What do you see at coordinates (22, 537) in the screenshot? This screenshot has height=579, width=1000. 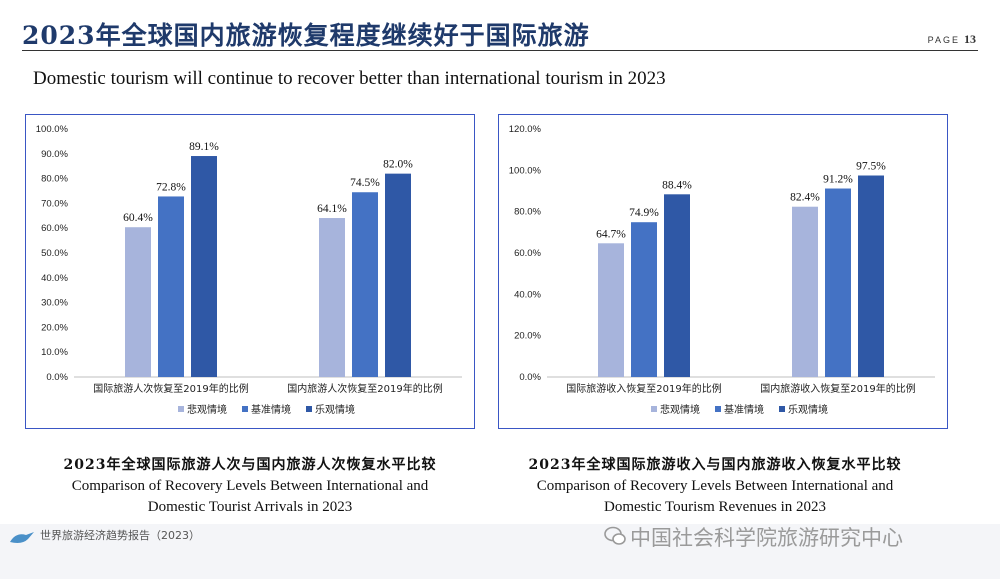 I see `report-logo-icon` at bounding box center [22, 537].